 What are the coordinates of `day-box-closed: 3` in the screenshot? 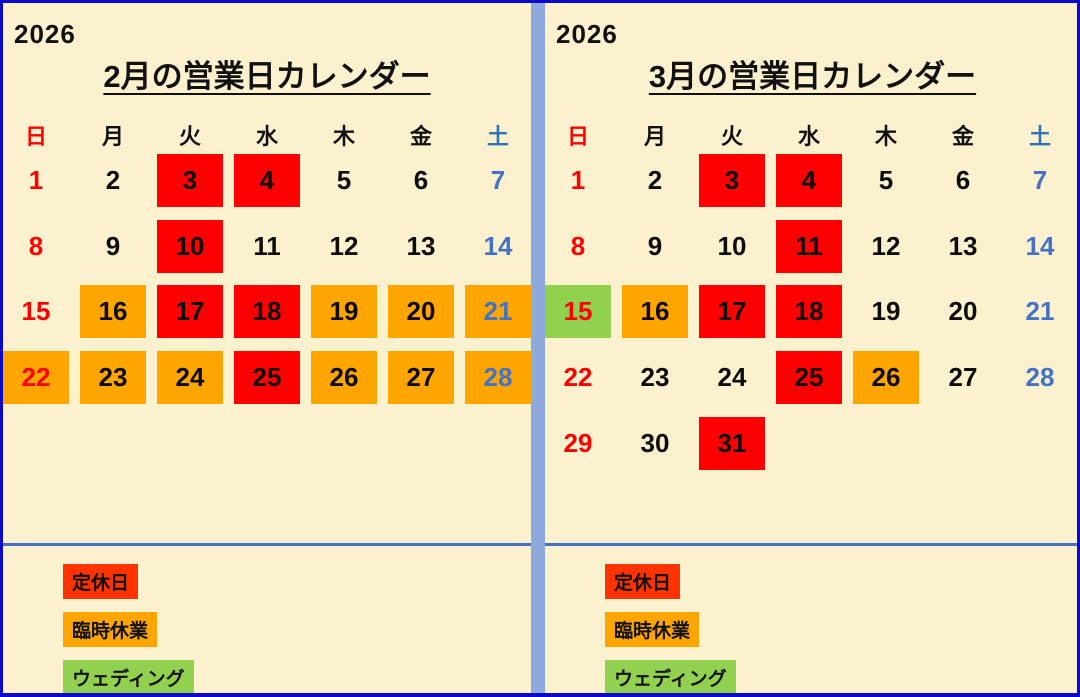 It's located at (732, 180).